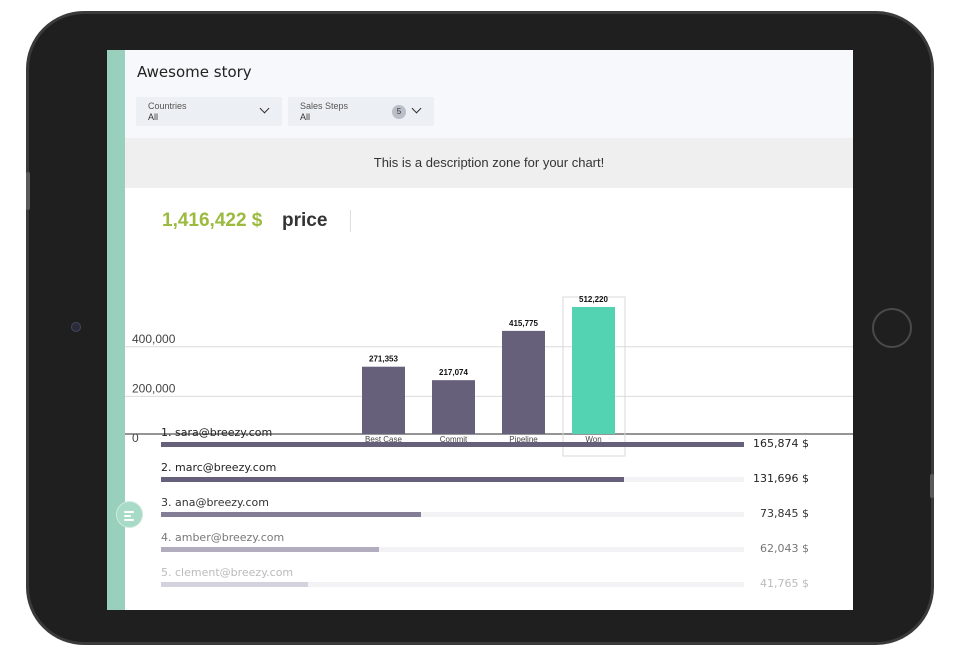 This screenshot has width=954, height=661. Describe the element at coordinates (383, 359) in the screenshot. I see `bar-value-label: 271,353` at that location.